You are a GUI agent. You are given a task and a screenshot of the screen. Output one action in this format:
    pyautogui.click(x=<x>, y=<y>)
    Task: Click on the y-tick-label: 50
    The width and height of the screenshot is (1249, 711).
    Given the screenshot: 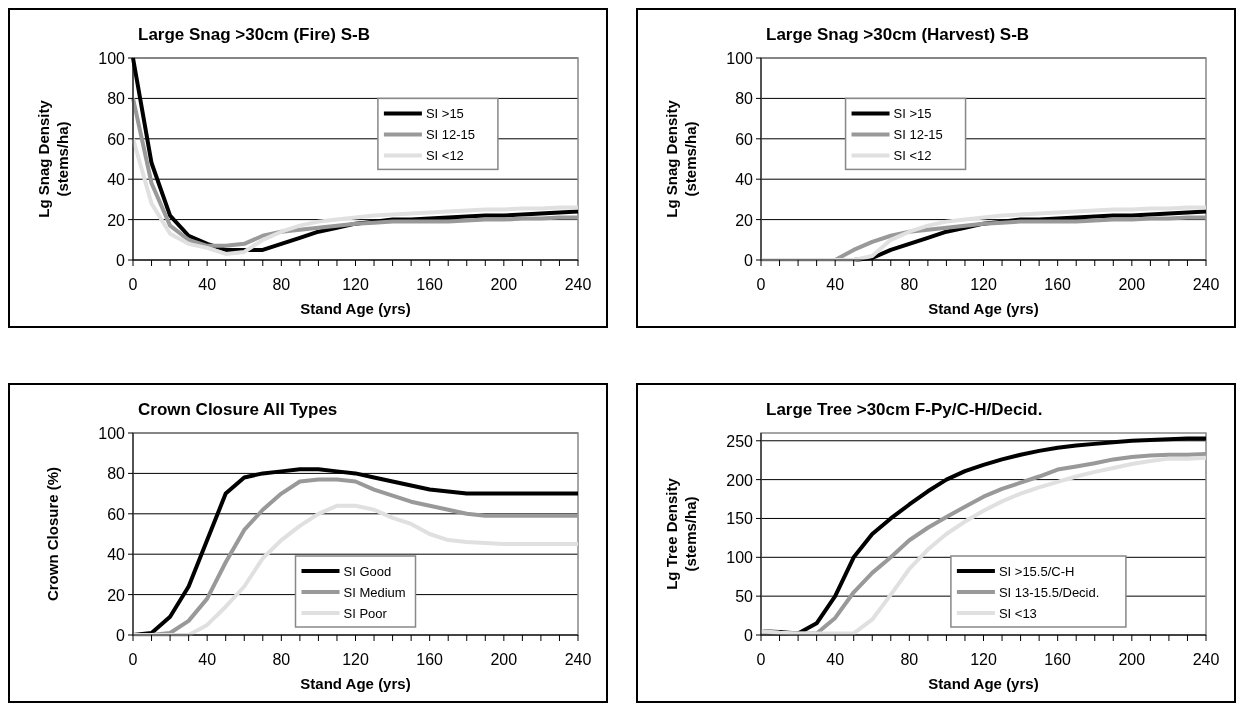 What is the action you would take?
    pyautogui.click(x=744, y=597)
    